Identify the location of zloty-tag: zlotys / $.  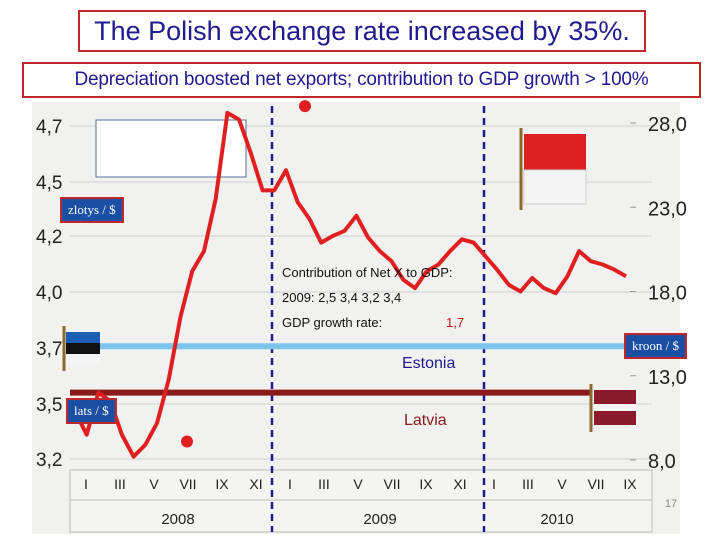
(92, 210).